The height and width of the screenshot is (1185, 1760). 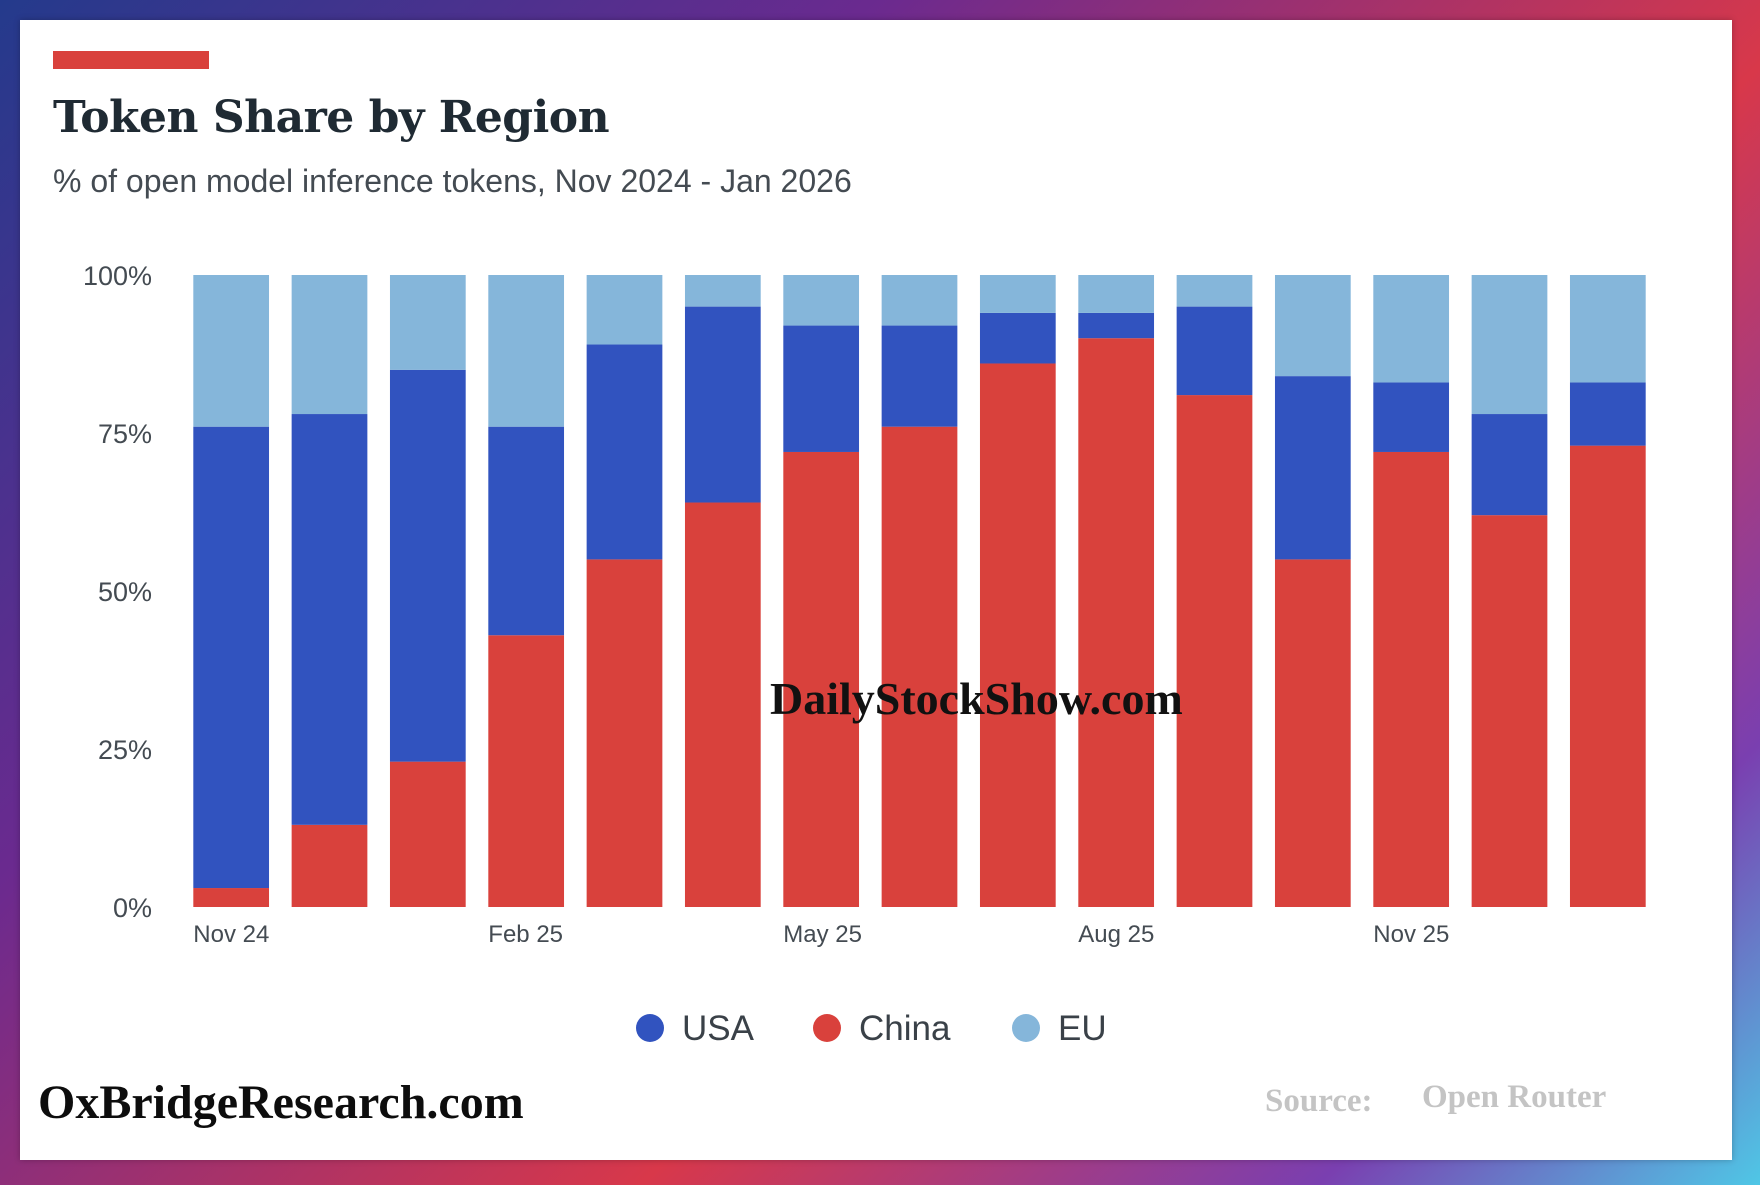 I want to click on accent-bar, so click(x=131, y=60).